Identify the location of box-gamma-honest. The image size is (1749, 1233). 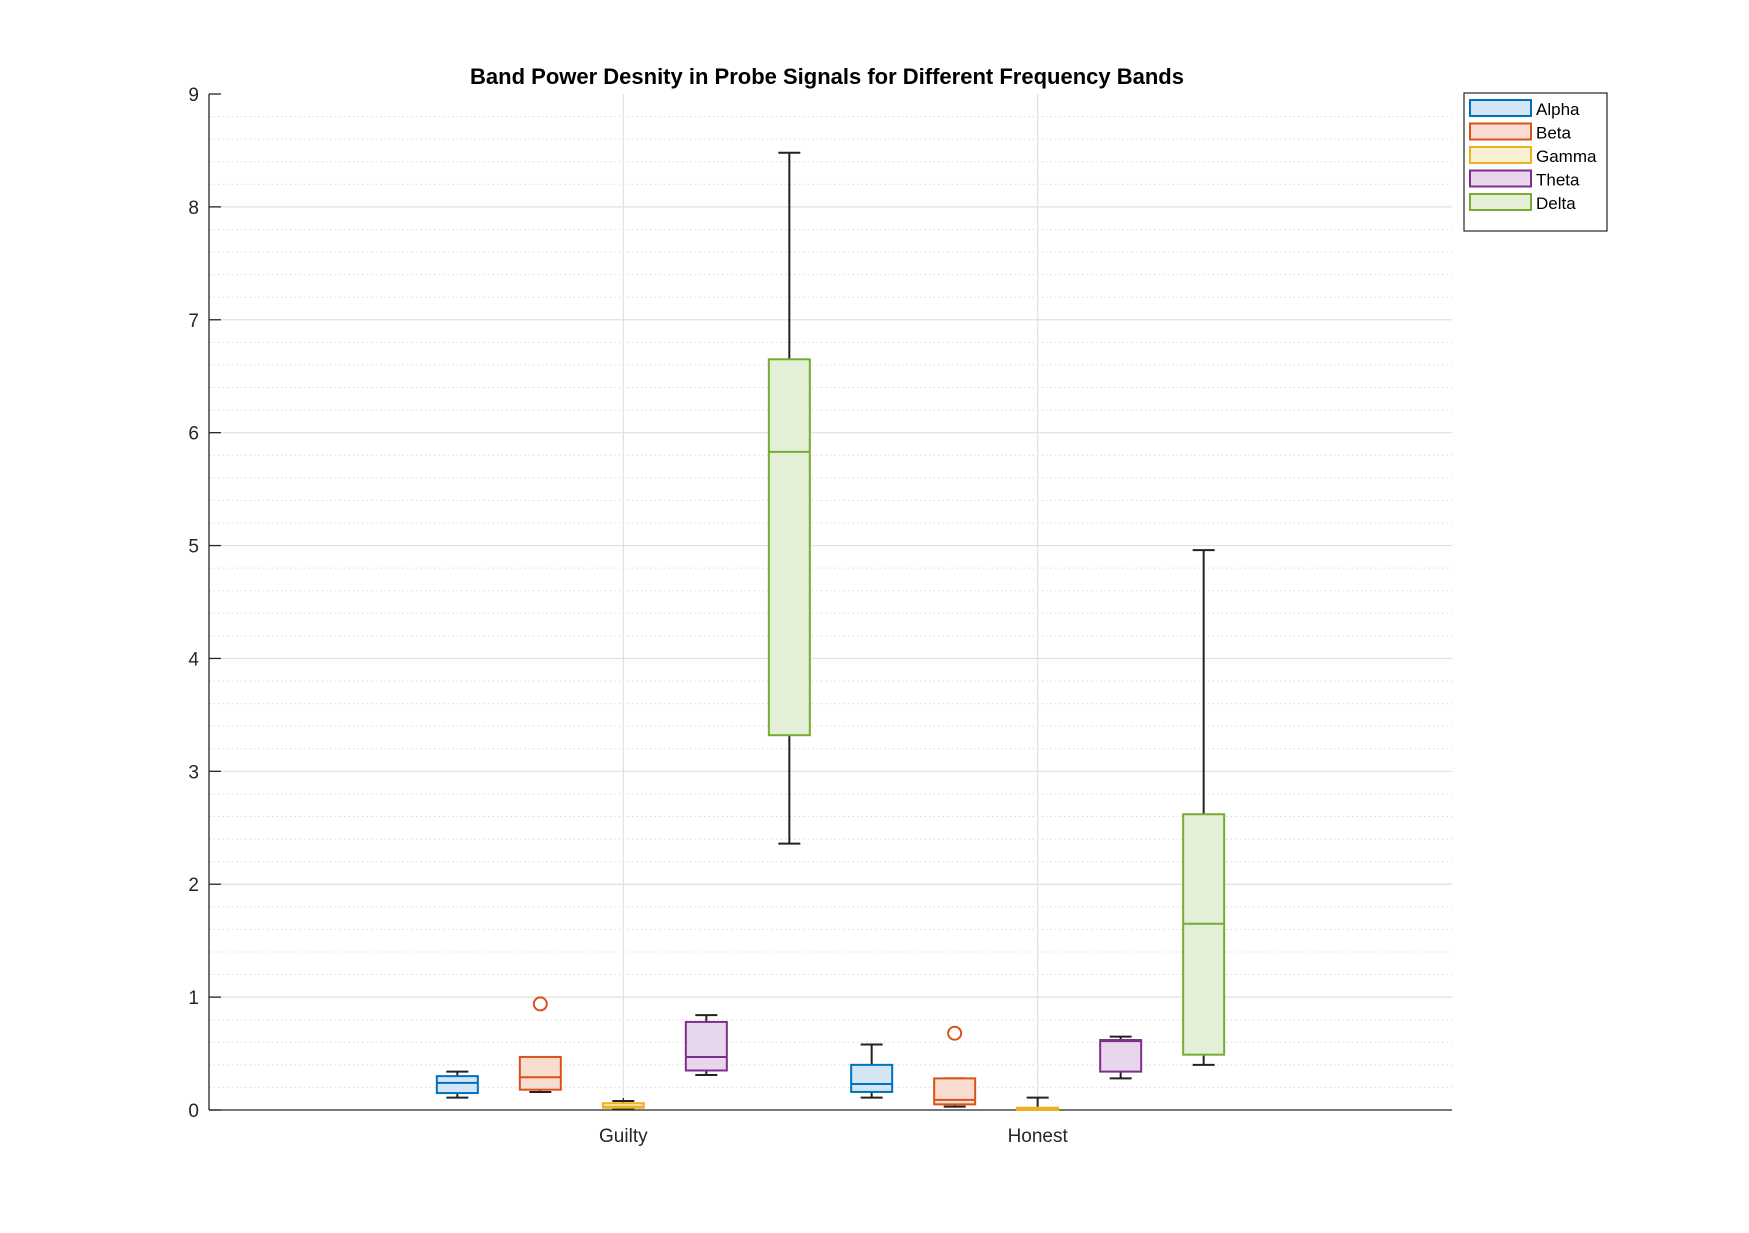
(1038, 1103).